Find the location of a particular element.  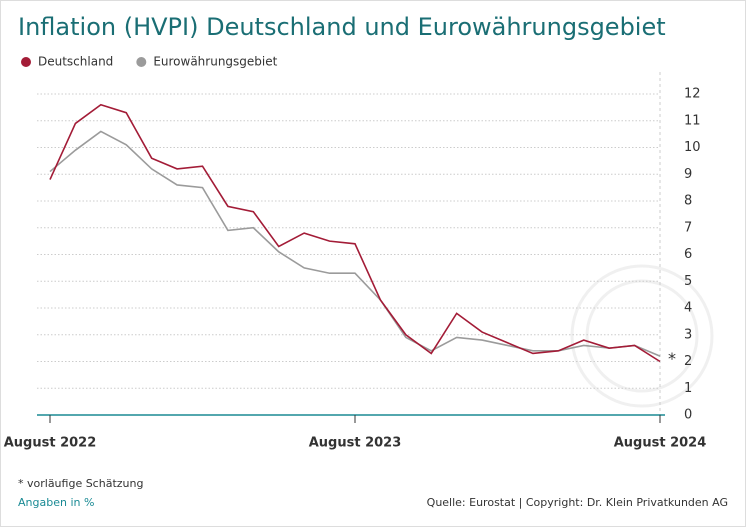

y-tick-label: 12 is located at coordinates (692, 94).